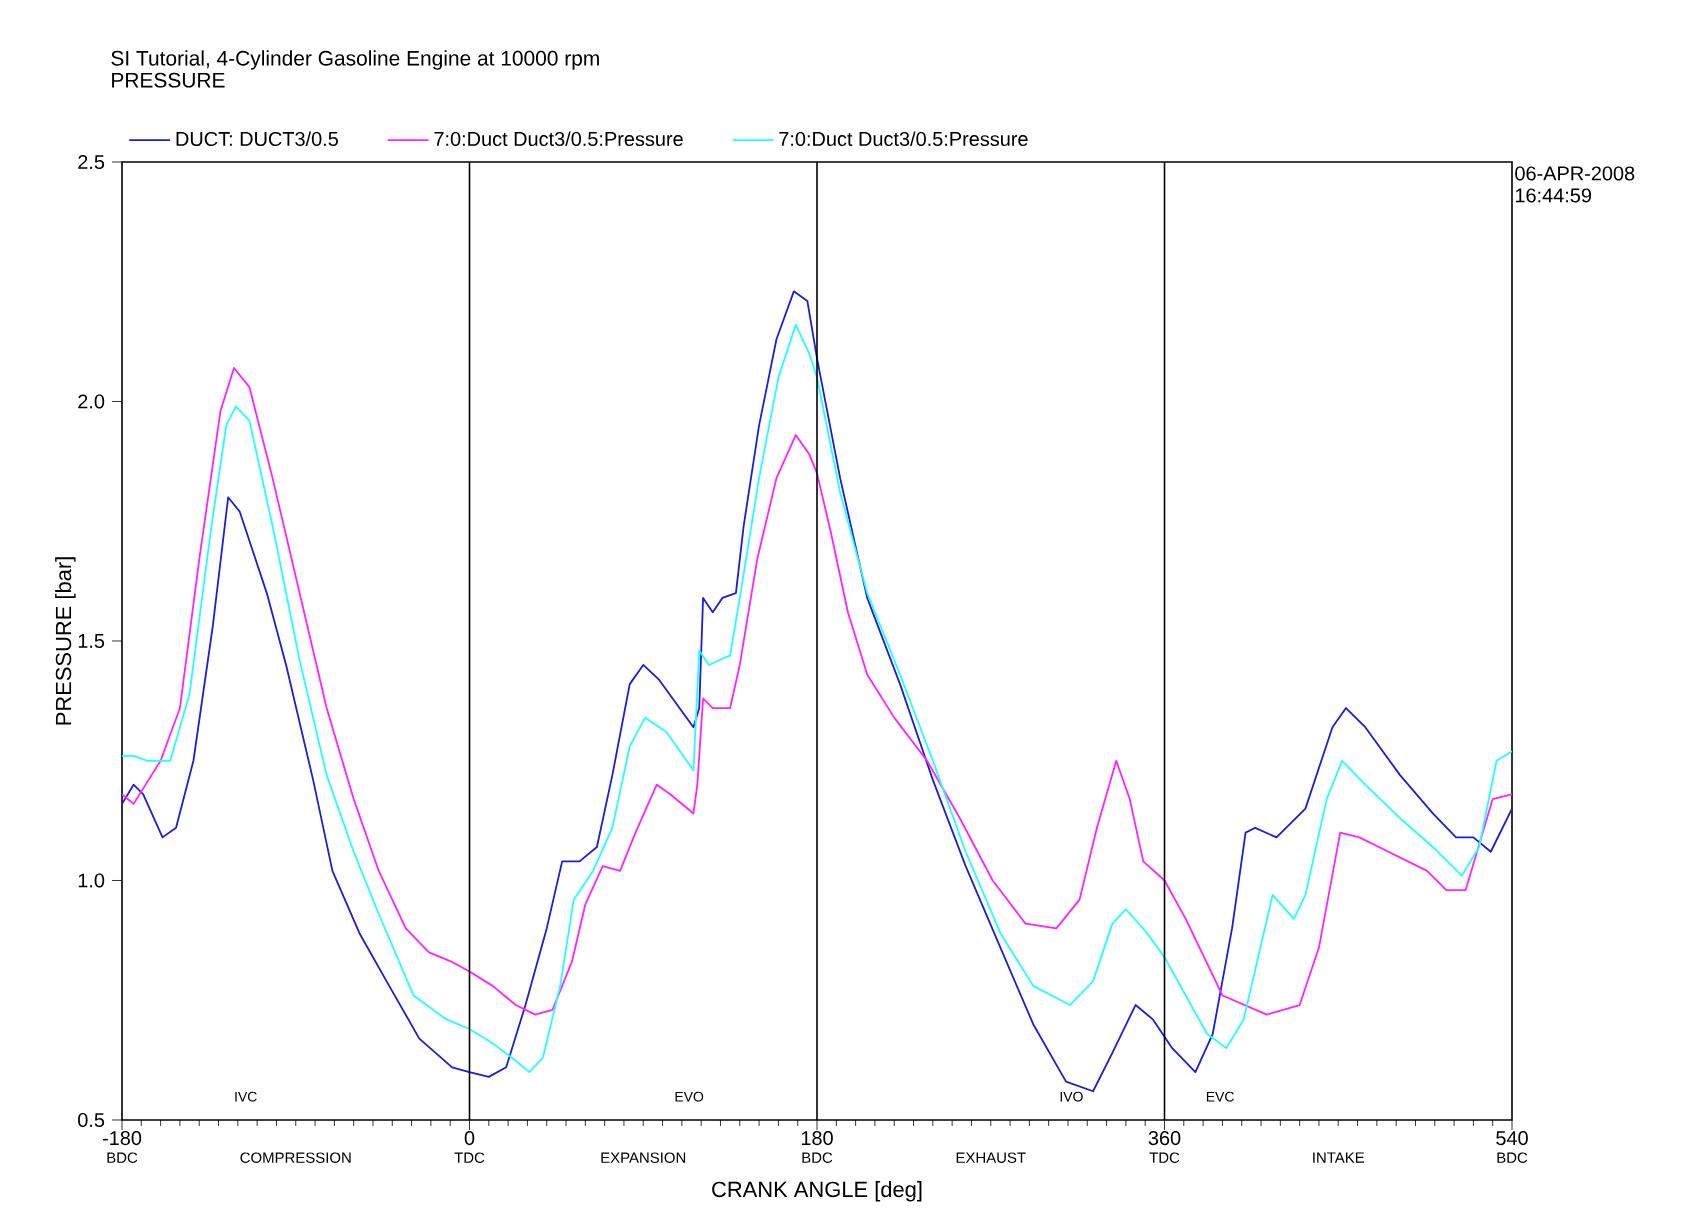 This screenshot has width=1690, height=1214. Describe the element at coordinates (1575, 173) in the screenshot. I see `text: 06-APR-2008` at that location.